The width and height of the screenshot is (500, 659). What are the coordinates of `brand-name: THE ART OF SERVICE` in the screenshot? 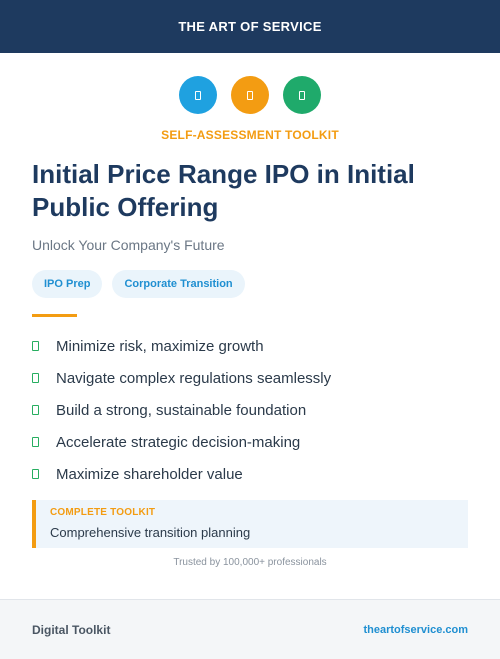 It's located at (250, 26).